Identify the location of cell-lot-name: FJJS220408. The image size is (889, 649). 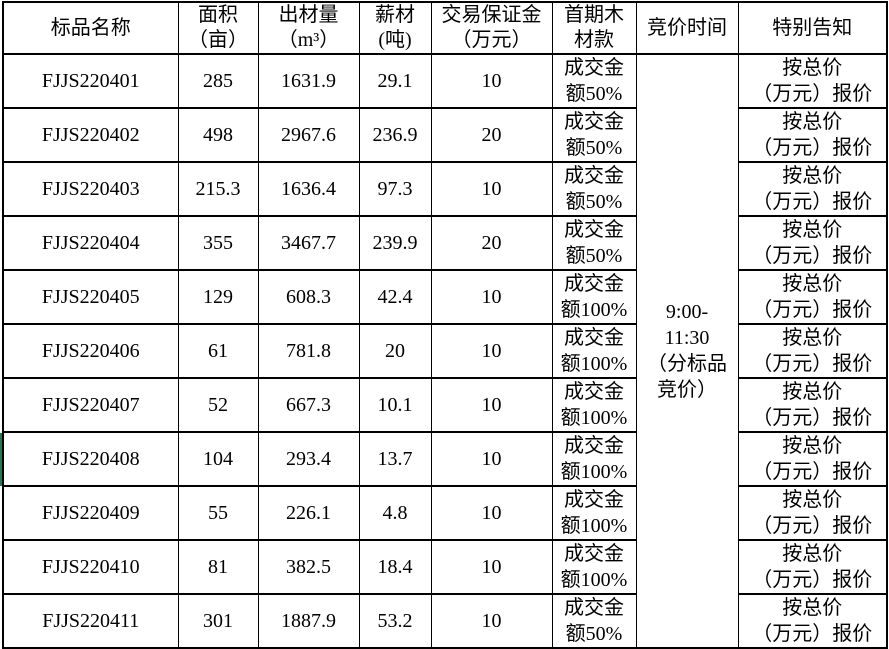
(90, 459).